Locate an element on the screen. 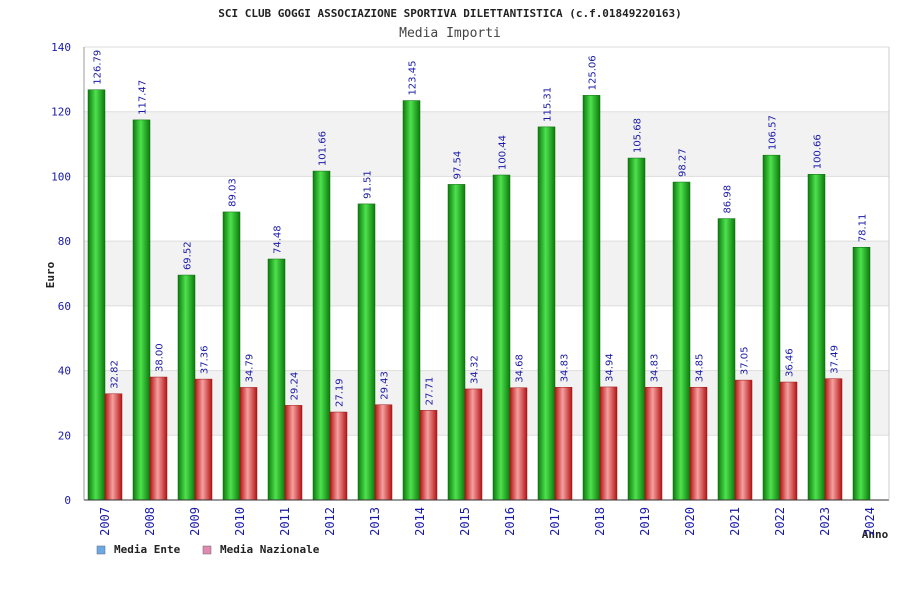  y-tick-label: 20 is located at coordinates (64, 435).